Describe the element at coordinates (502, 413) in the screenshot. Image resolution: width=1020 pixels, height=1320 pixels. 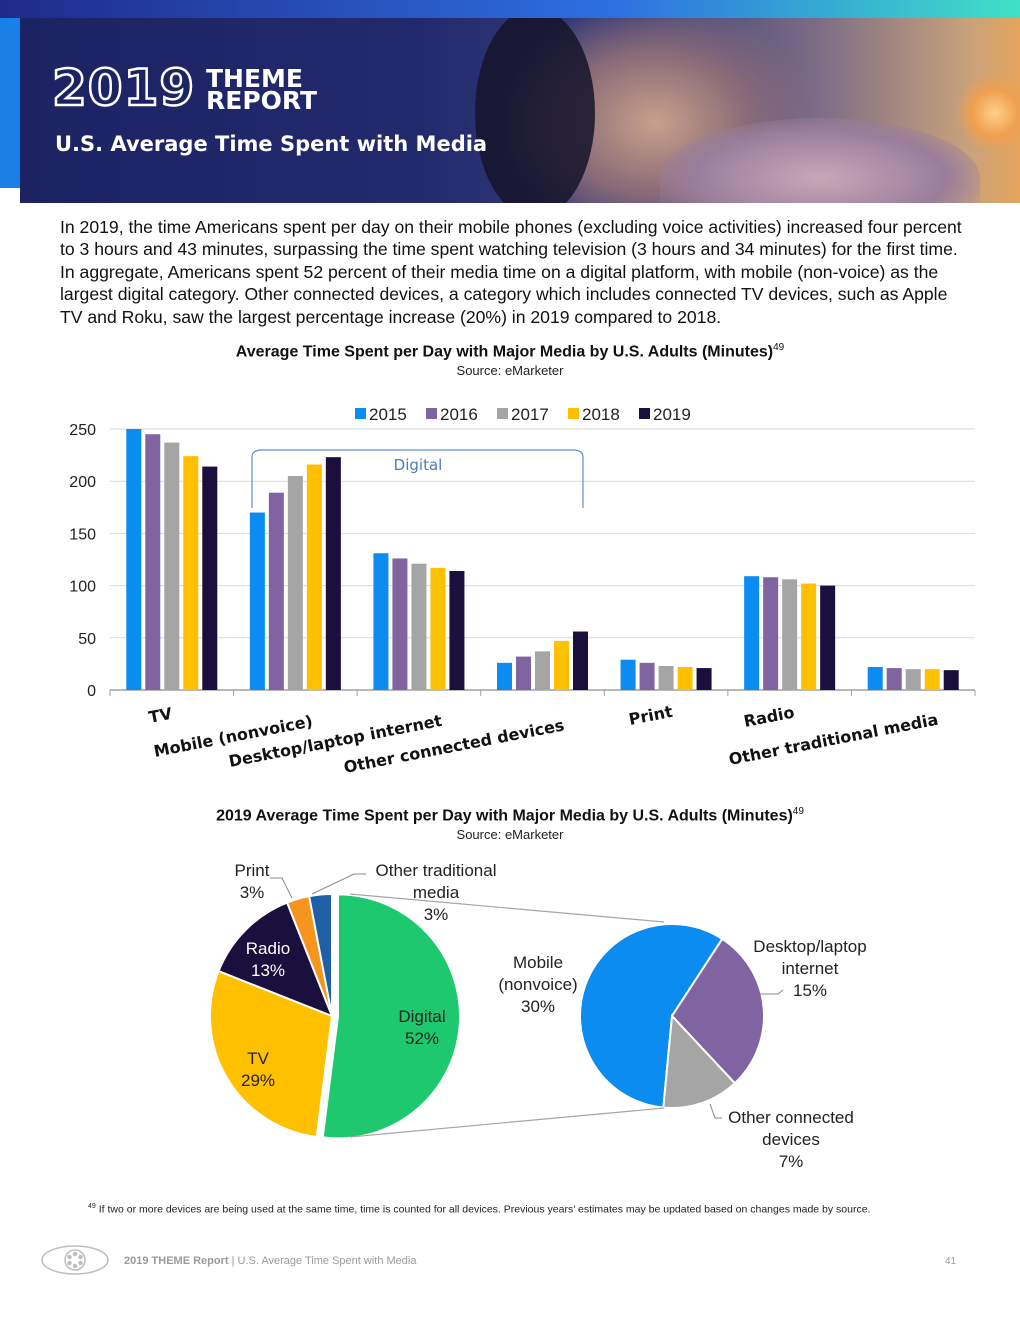
I see `legend-swatch-2017` at that location.